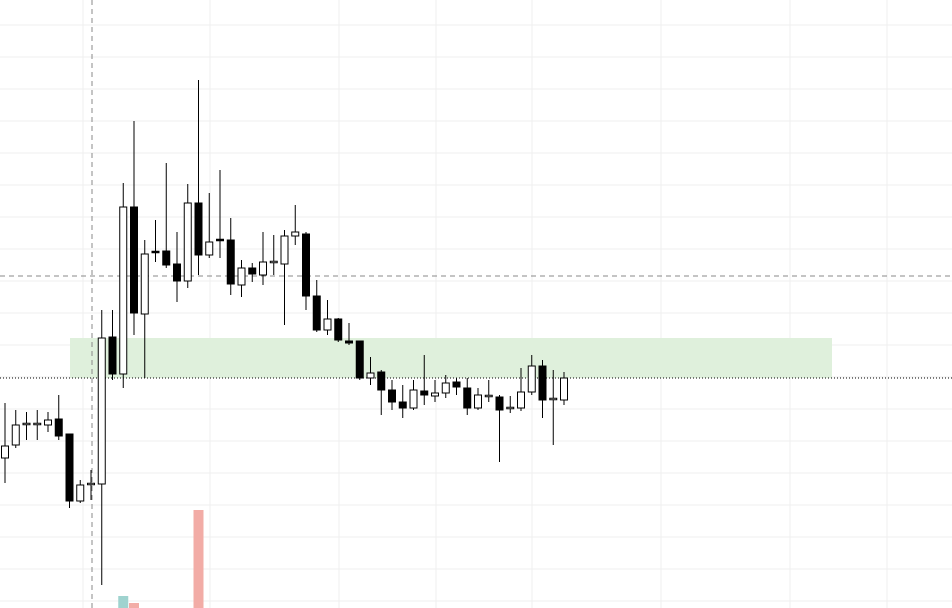 The width and height of the screenshot is (952, 608). What do you see at coordinates (451, 358) in the screenshot?
I see `zone-highlight` at bounding box center [451, 358].